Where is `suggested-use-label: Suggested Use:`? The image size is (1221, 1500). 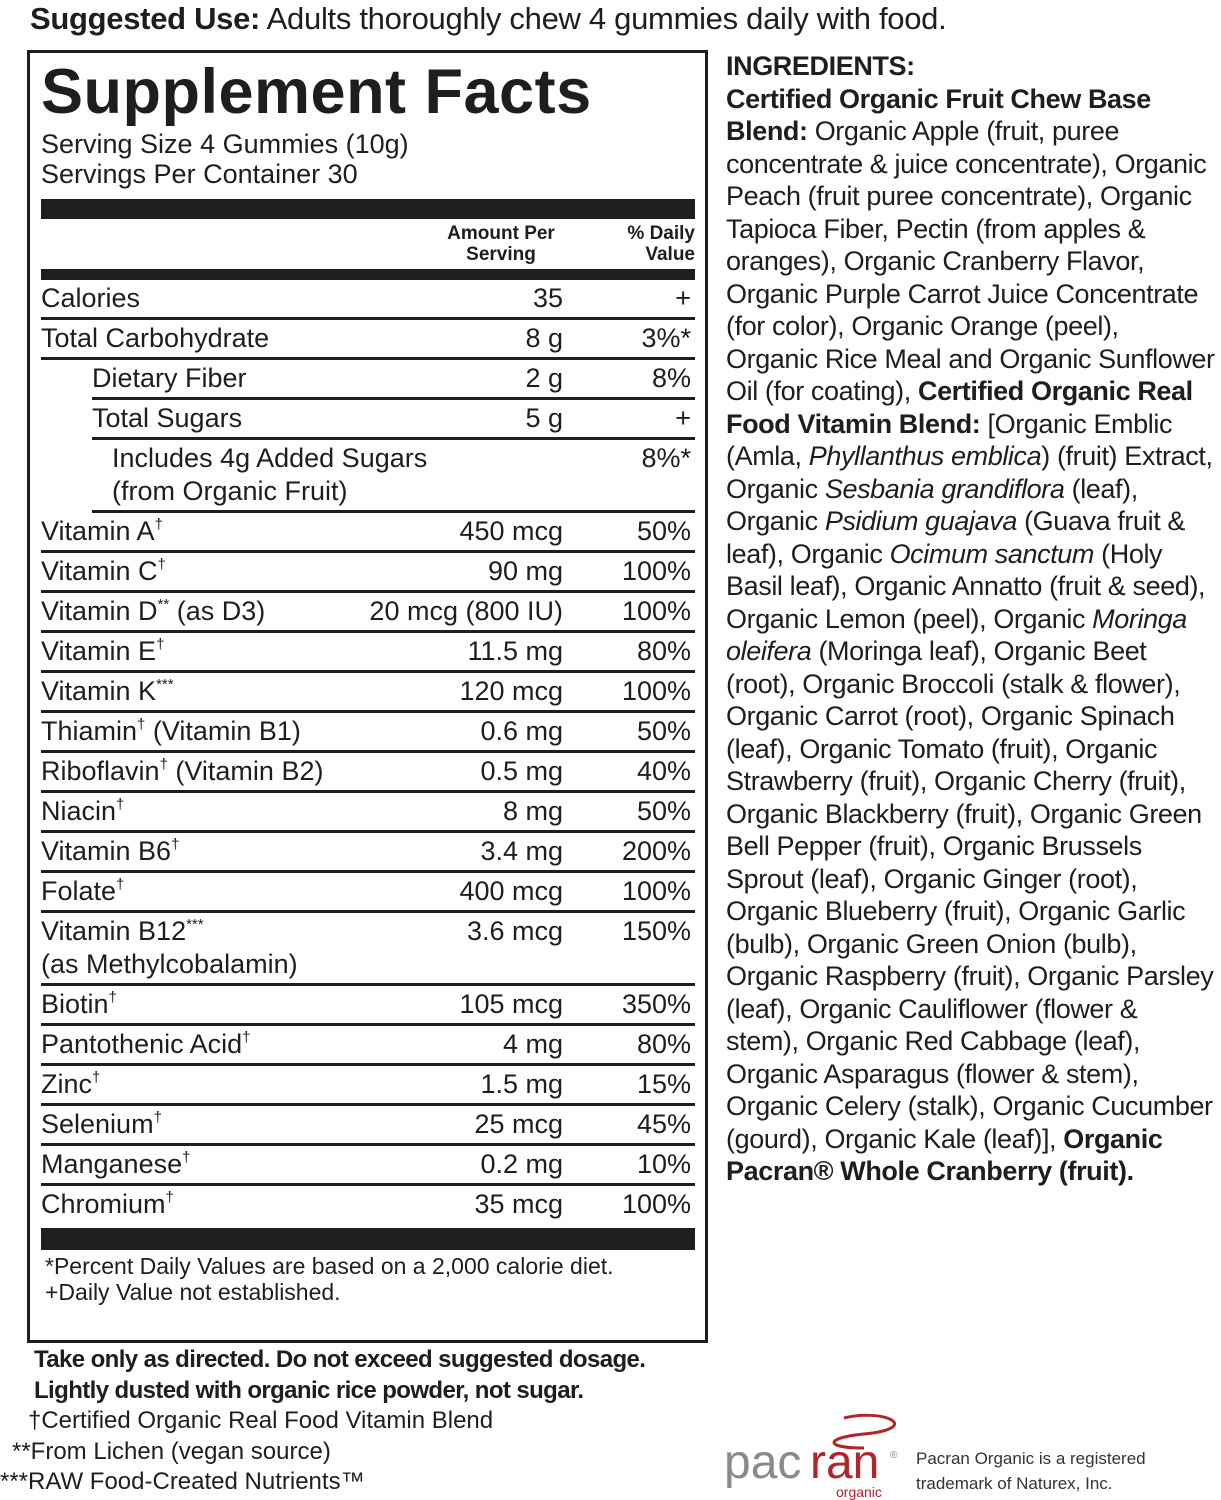 suggested-use-label: Suggested Use: is located at coordinates (145, 18).